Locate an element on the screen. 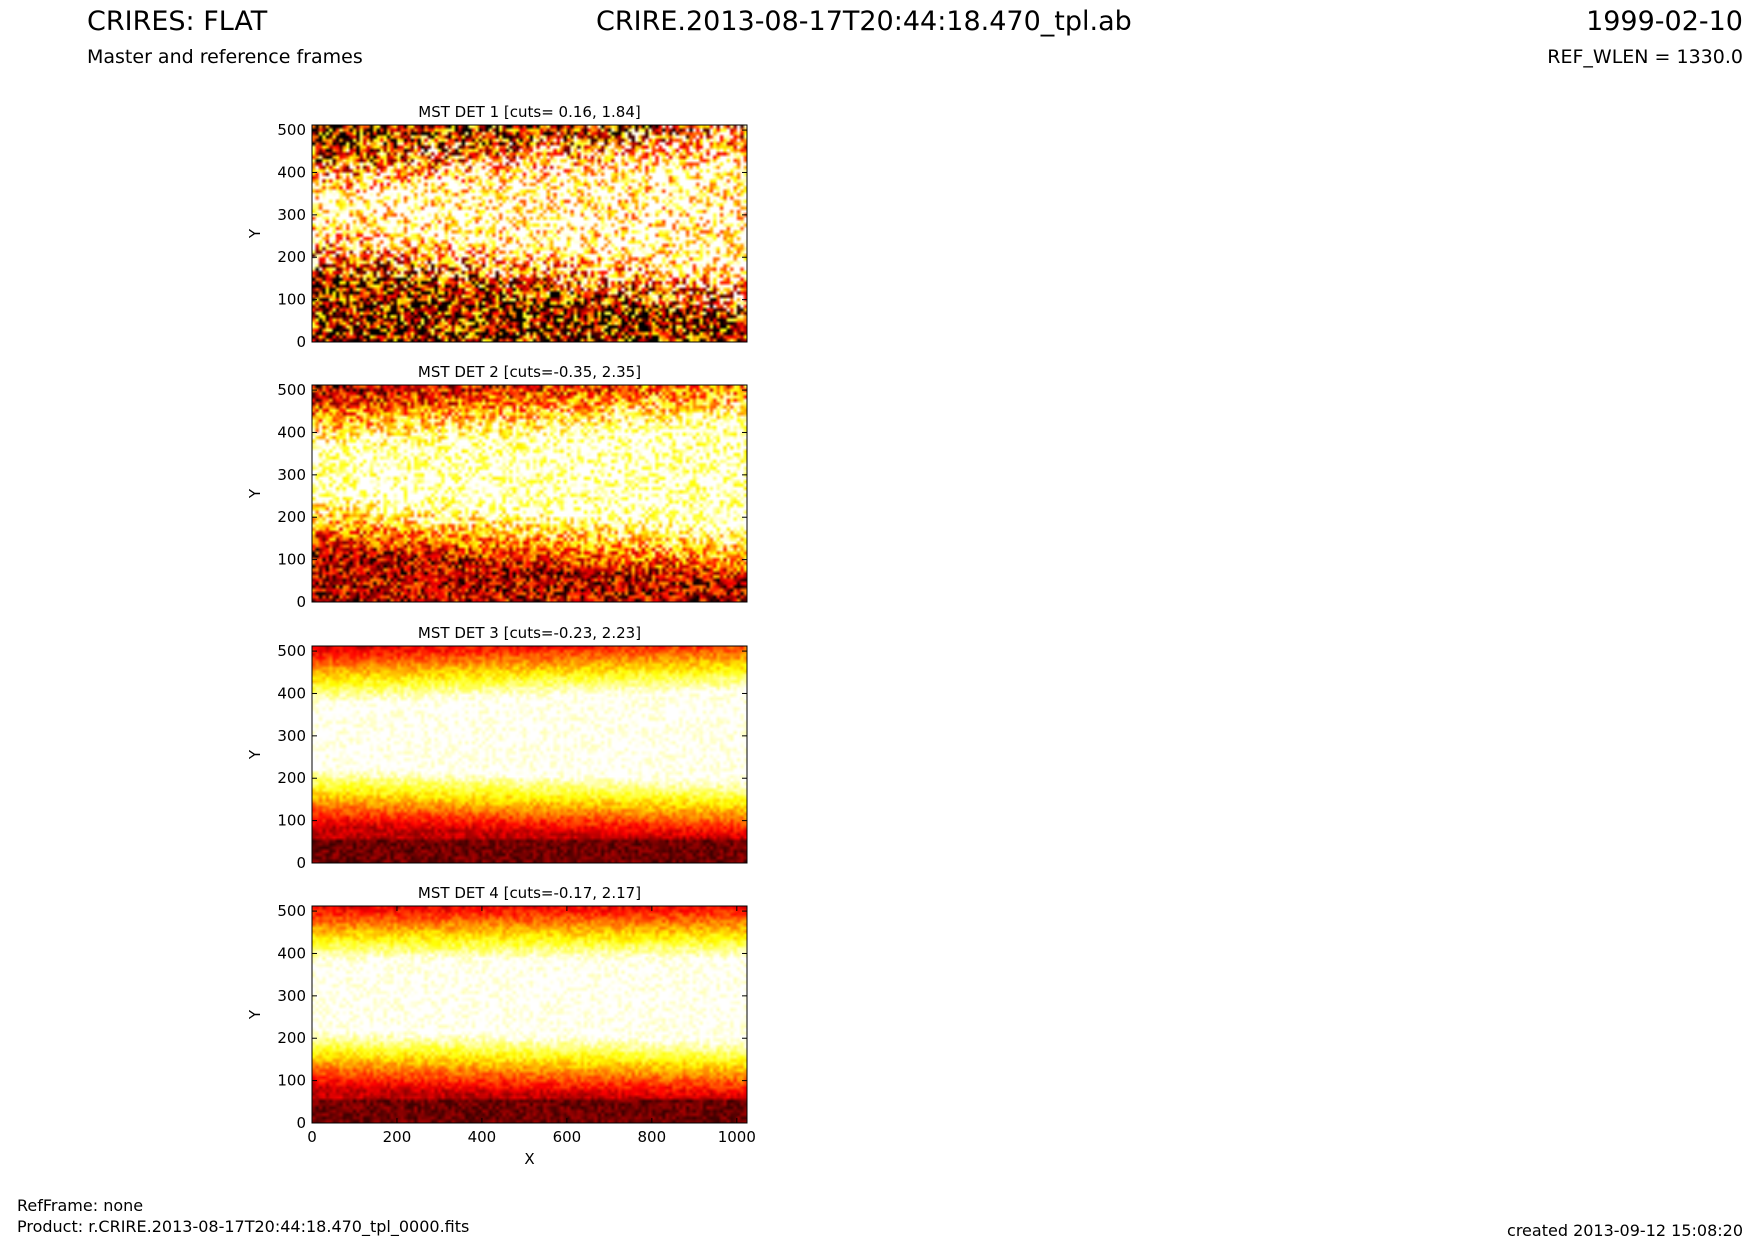 Image resolution: width=1755 pixels, height=1245 pixels. title-left: CRIRES: FLAT is located at coordinates (177, 21).